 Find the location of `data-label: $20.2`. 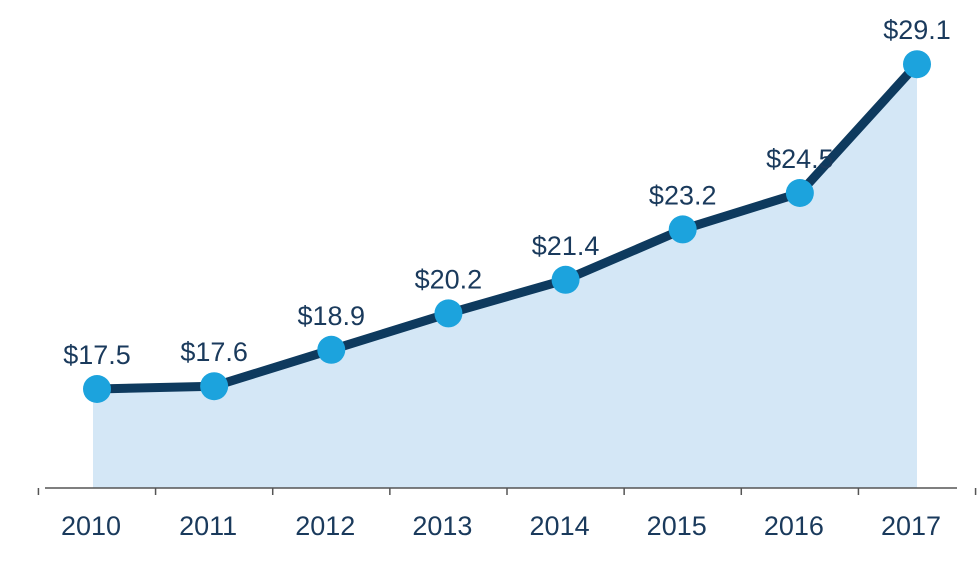

data-label: $20.2 is located at coordinates (449, 279).